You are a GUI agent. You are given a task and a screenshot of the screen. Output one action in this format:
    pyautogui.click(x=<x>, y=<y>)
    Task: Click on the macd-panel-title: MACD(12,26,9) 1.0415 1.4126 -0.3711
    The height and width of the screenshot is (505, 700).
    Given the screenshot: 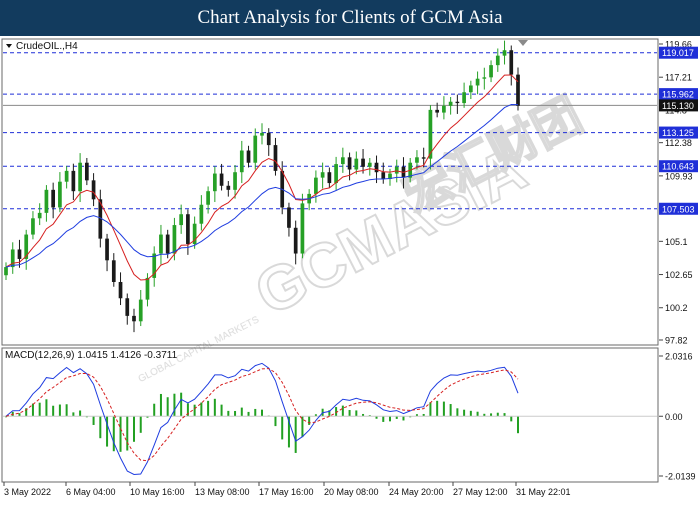 What is the action you would take?
    pyautogui.click(x=91, y=355)
    